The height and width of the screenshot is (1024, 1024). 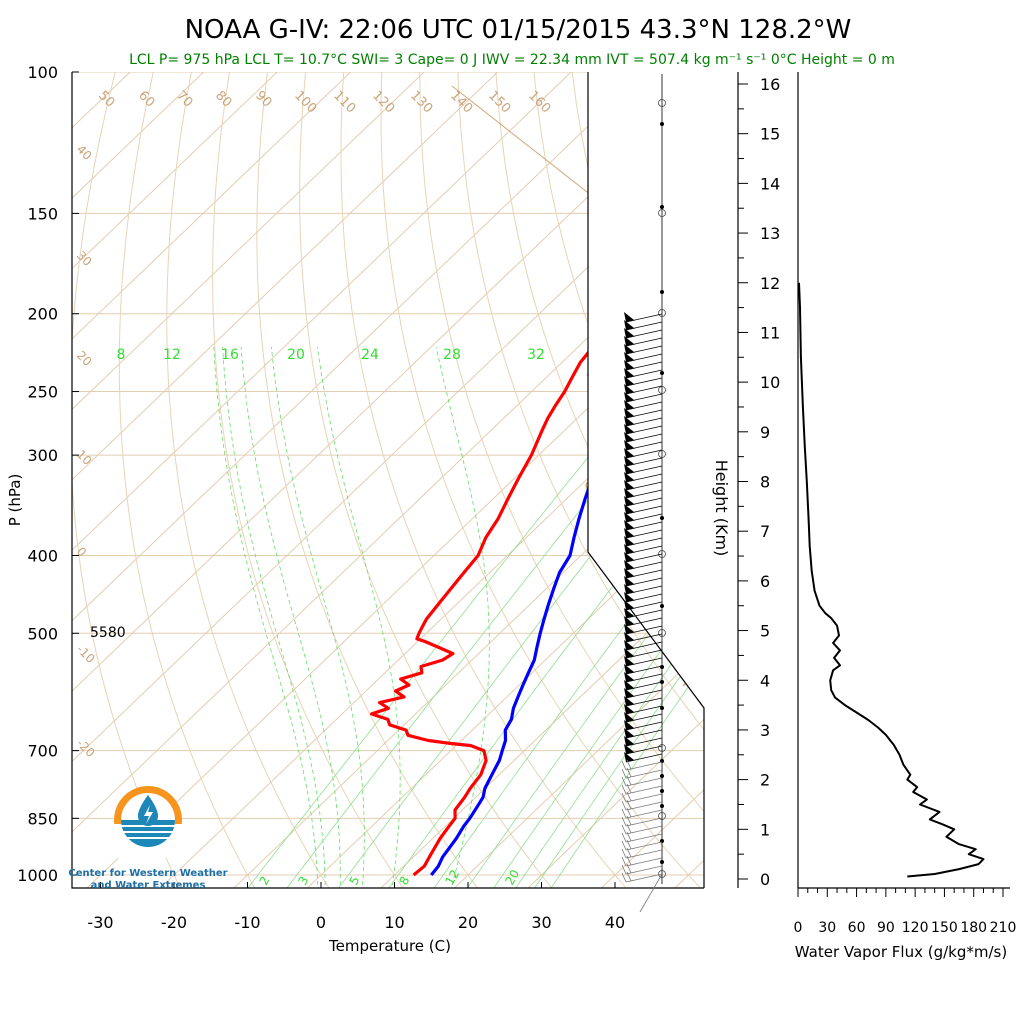 What do you see at coordinates (263, 99) in the screenshot?
I see `isotherm-label: 90` at bounding box center [263, 99].